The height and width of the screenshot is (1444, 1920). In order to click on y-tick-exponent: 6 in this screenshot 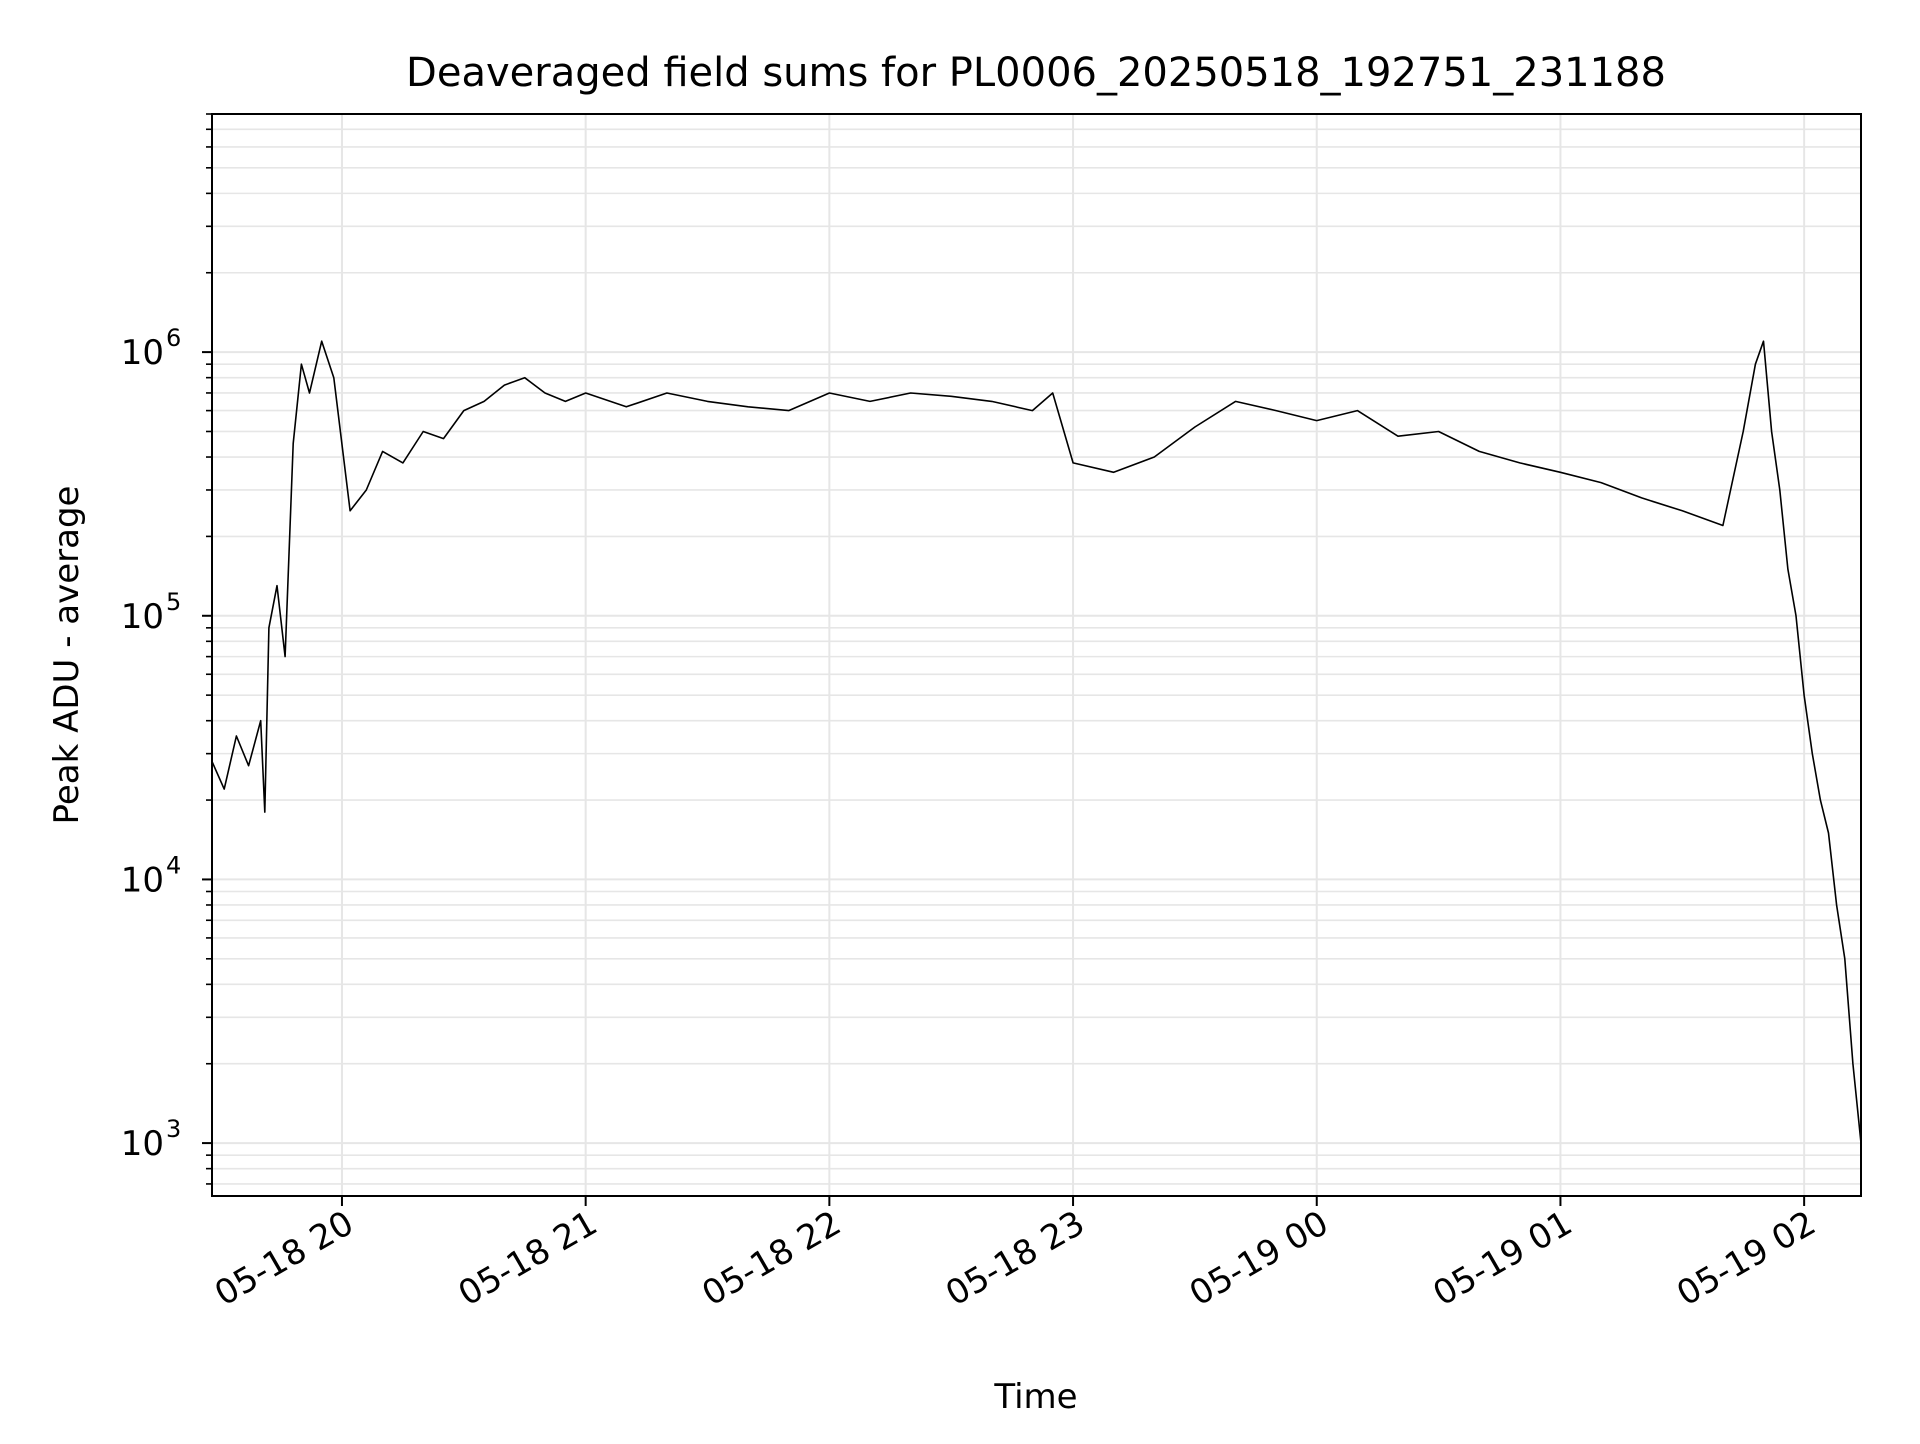, I will do `click(173, 338)`.